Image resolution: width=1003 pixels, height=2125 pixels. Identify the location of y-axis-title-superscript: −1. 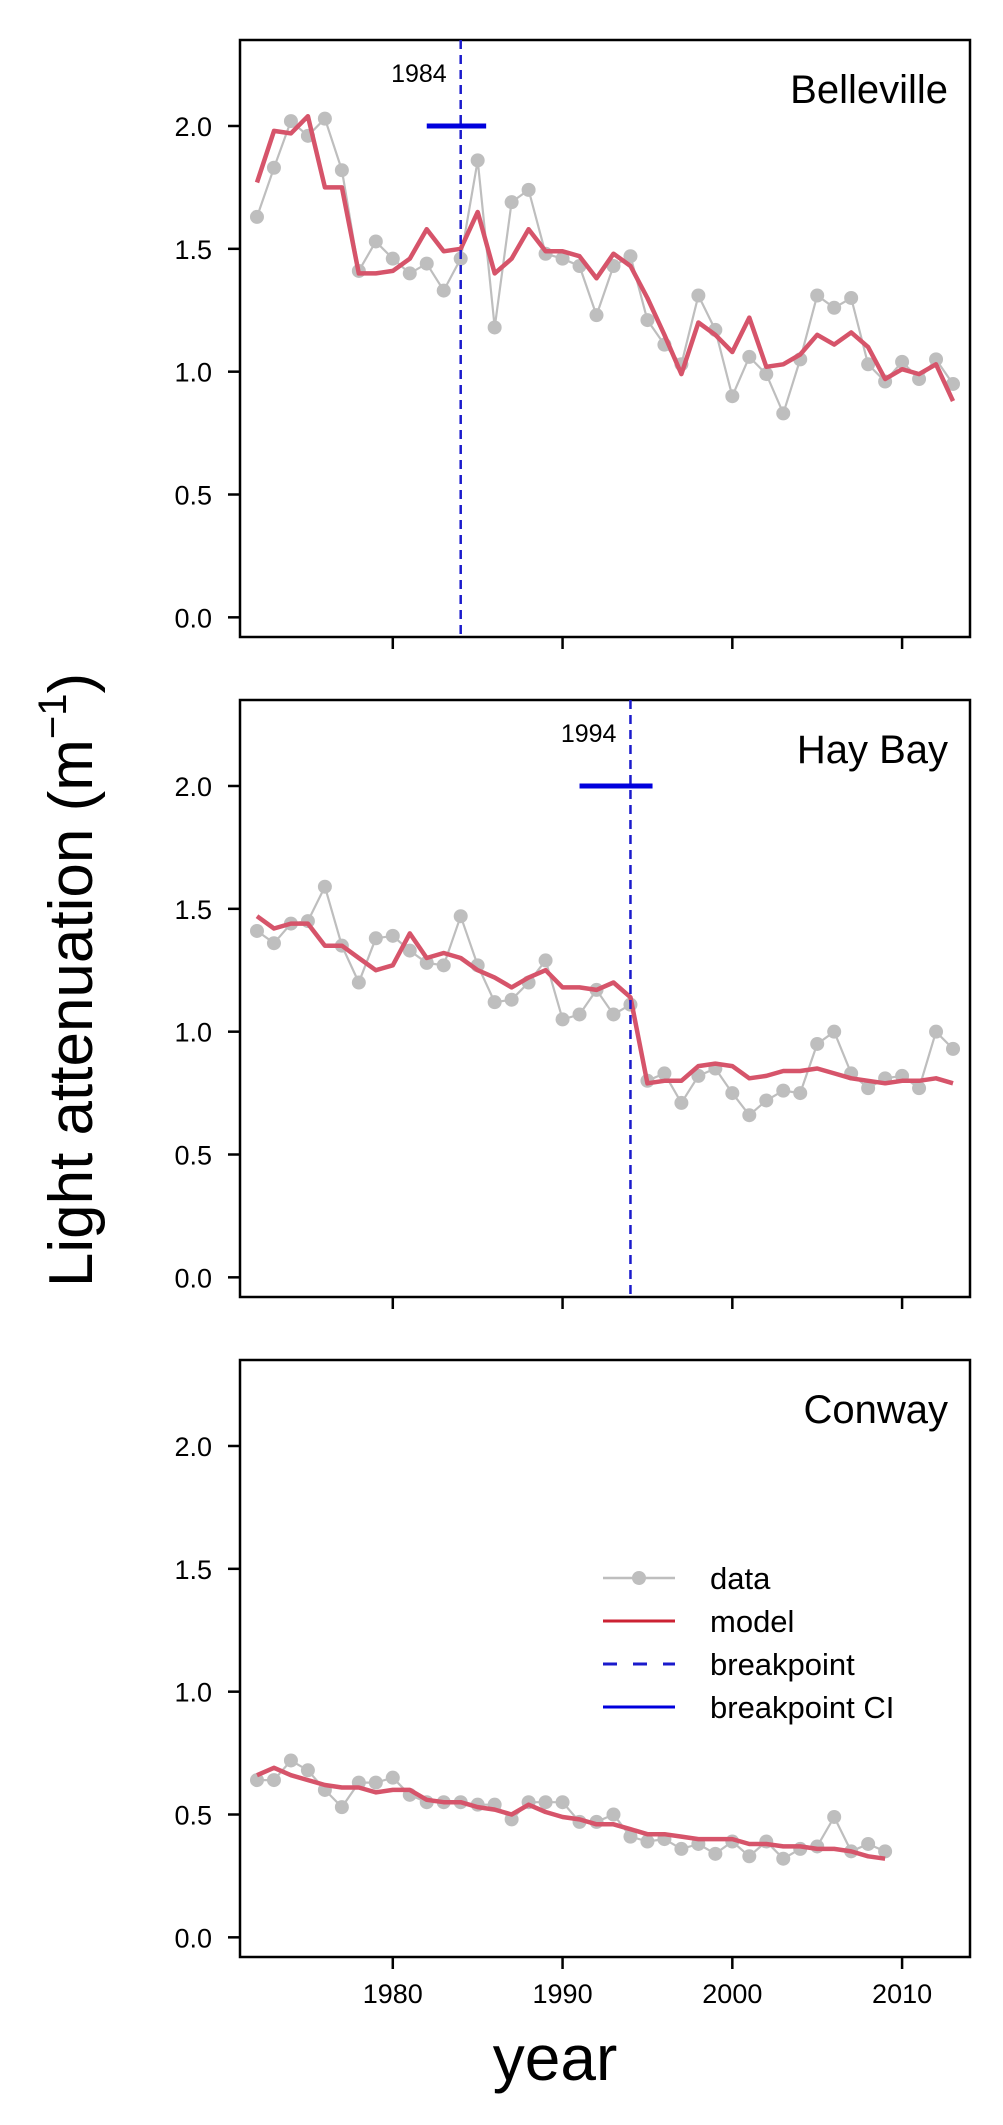
(53, 717).